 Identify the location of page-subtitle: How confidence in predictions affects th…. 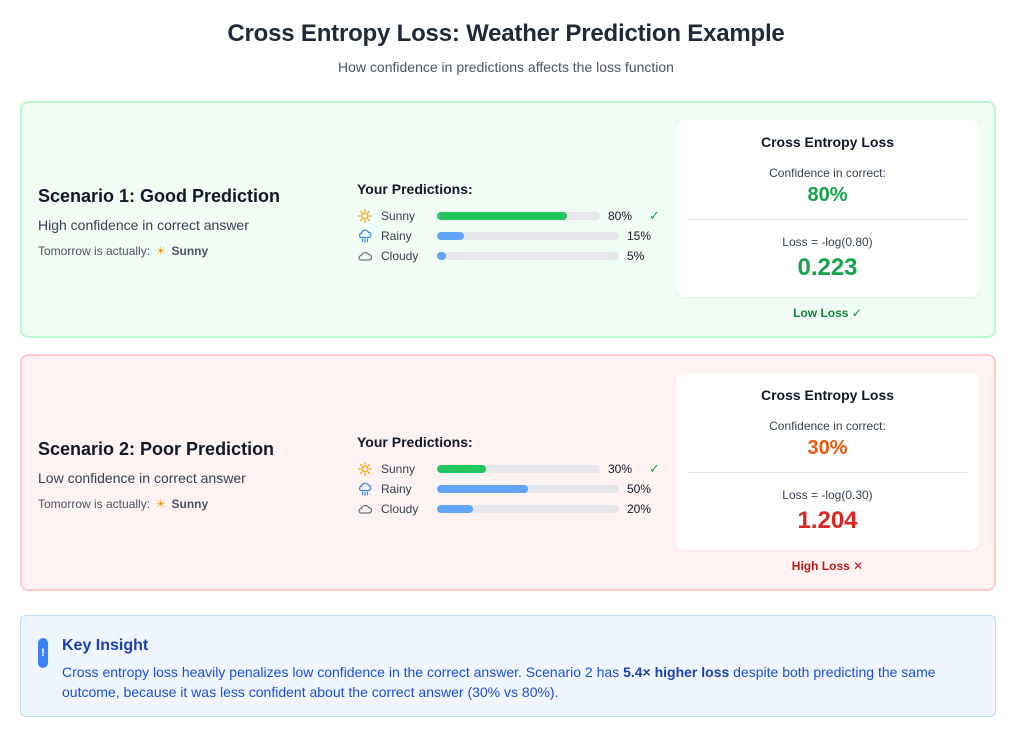
(506, 67).